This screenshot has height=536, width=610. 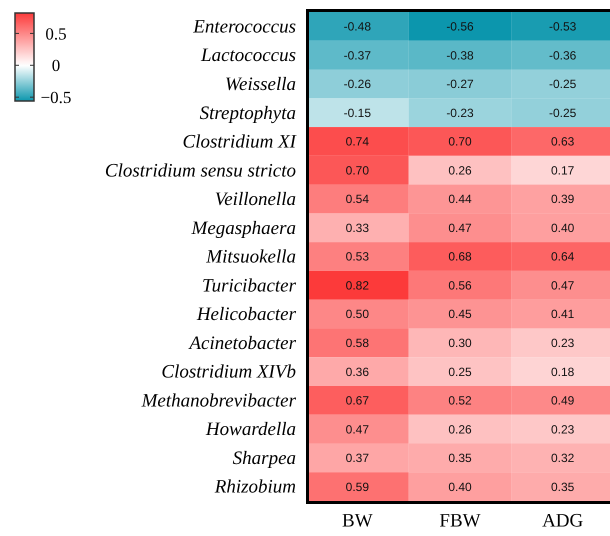 What do you see at coordinates (248, 113) in the screenshot?
I see `y-tick-label: Streptophyta` at bounding box center [248, 113].